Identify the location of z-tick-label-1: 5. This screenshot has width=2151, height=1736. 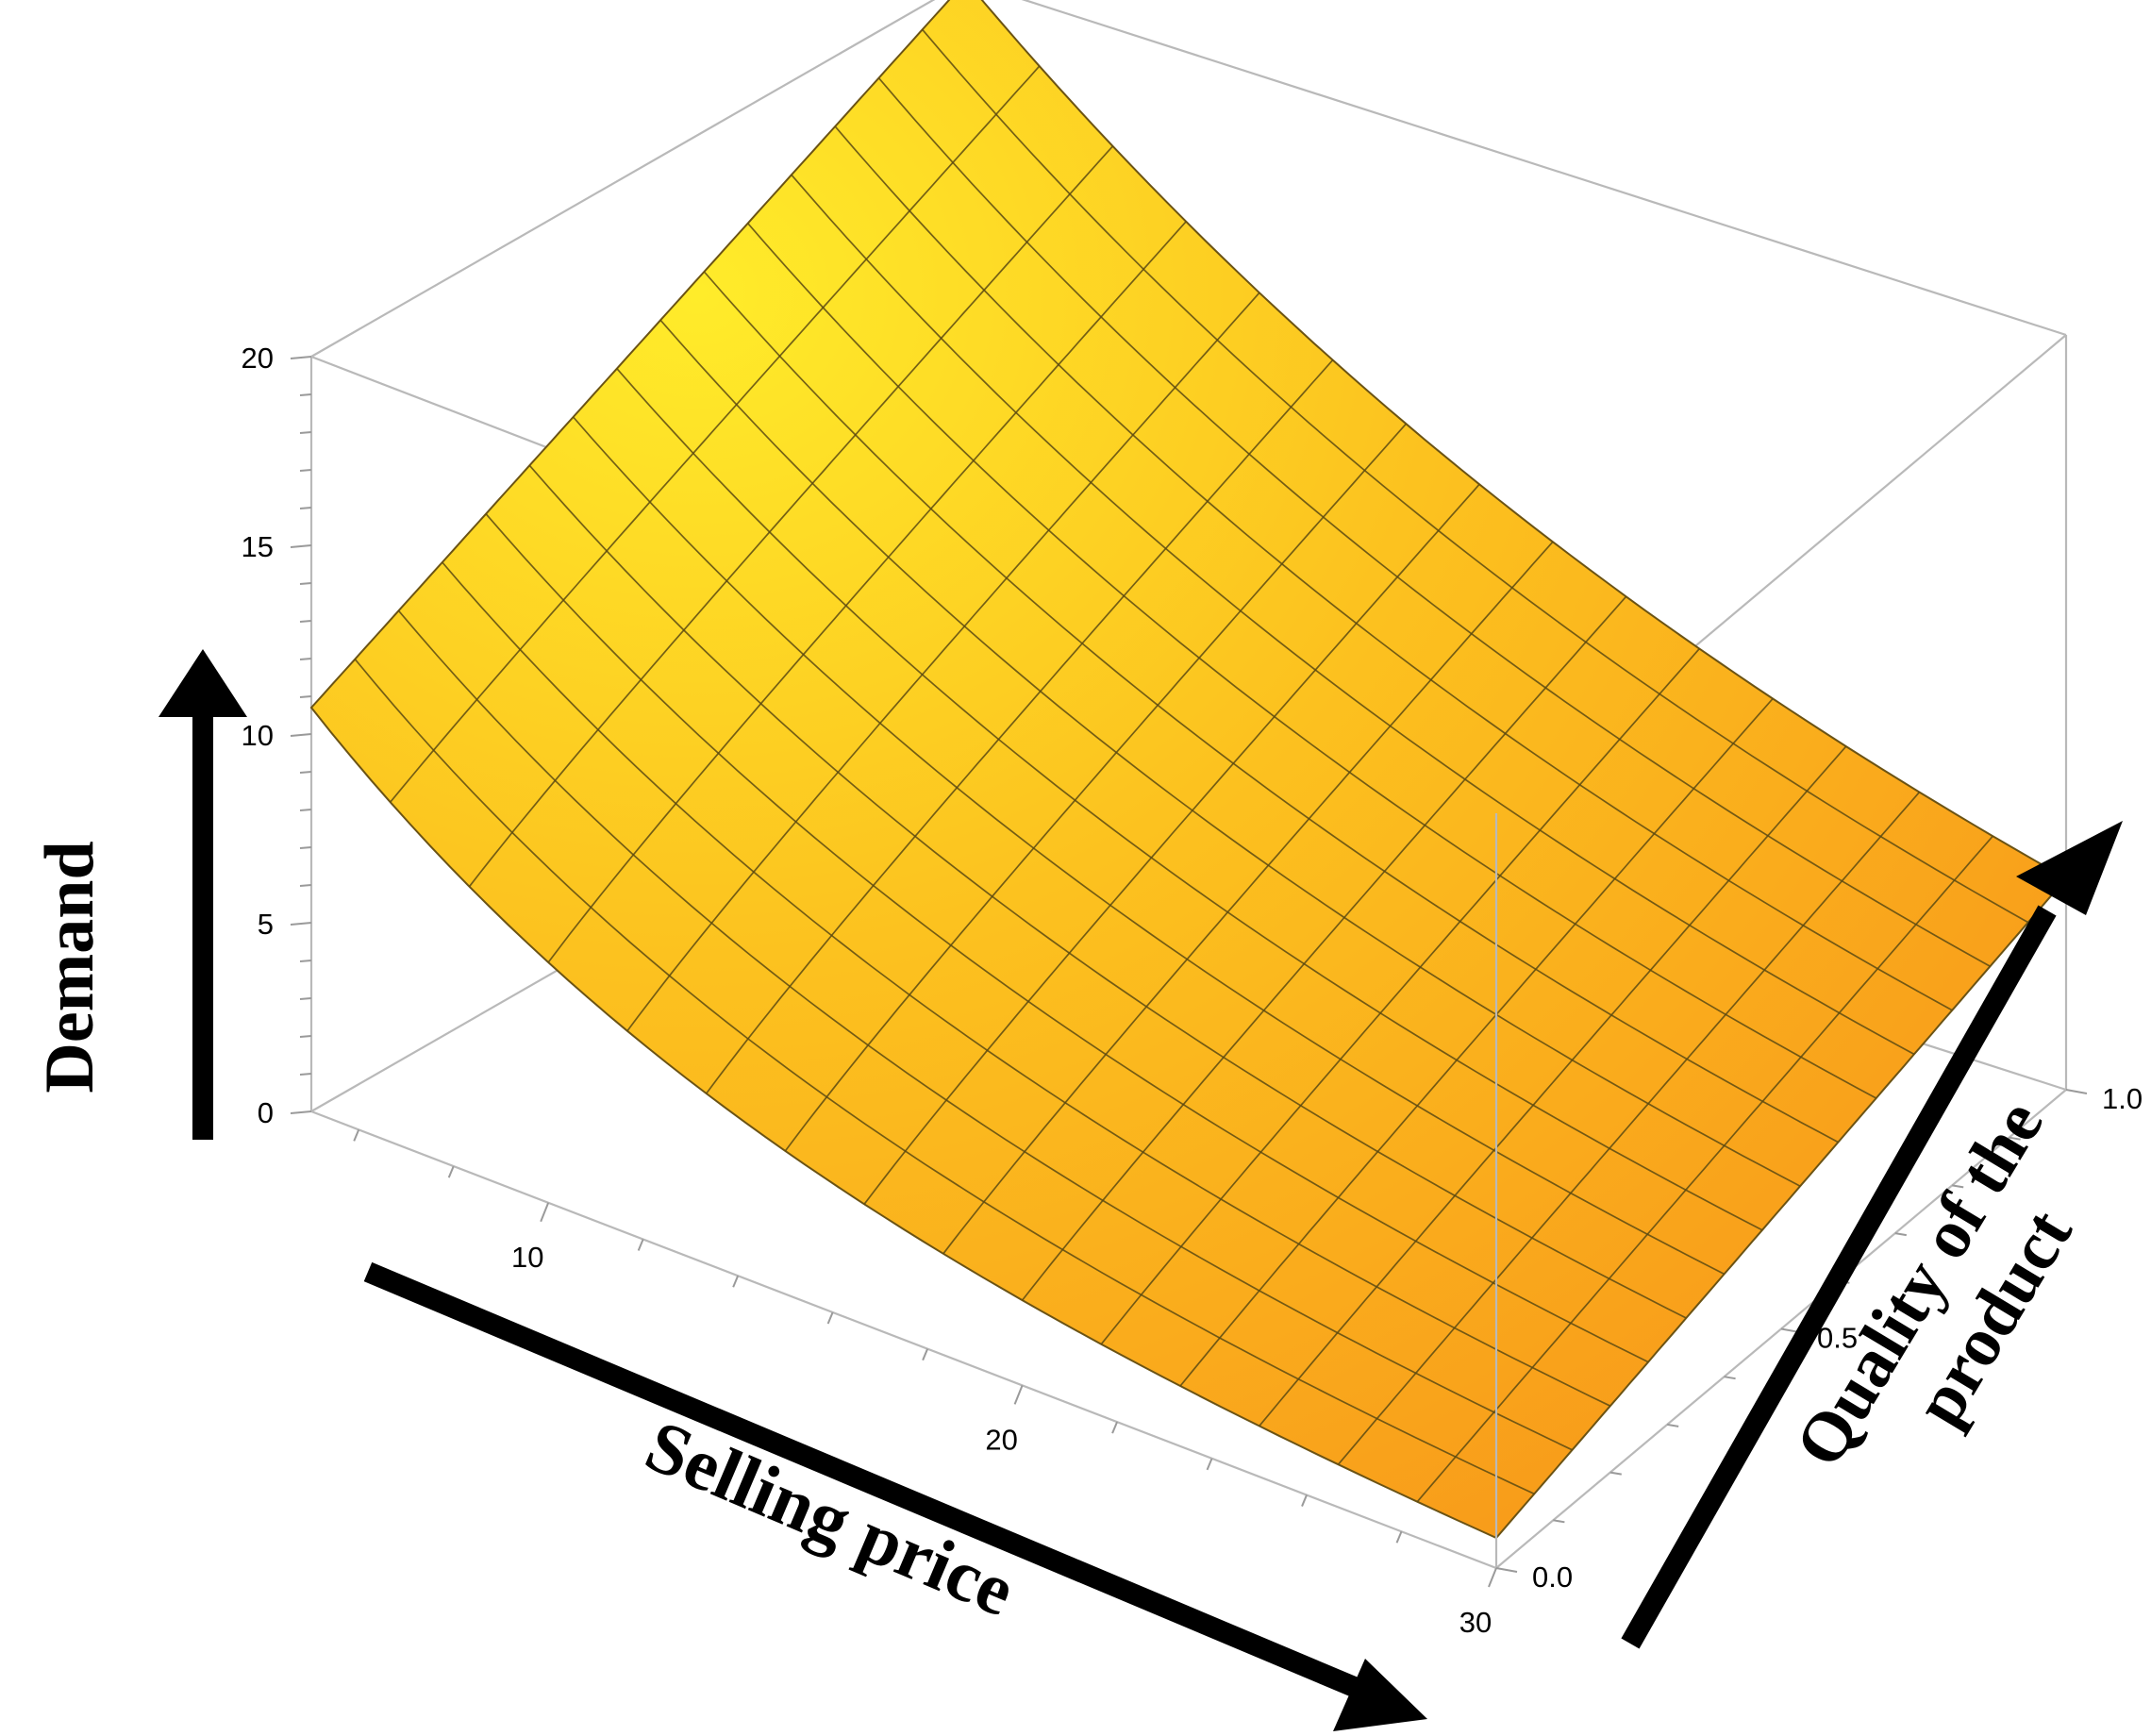
(266, 925).